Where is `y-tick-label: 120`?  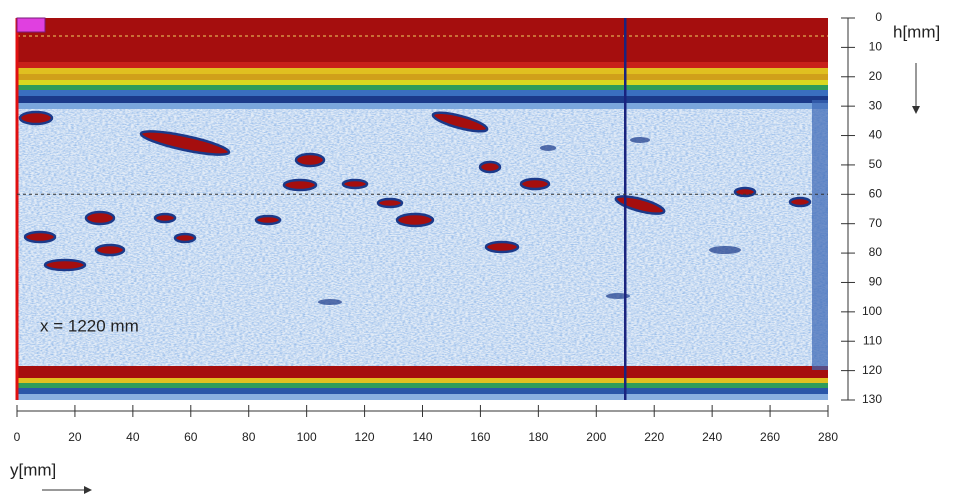
y-tick-label: 120 is located at coordinates (872, 370).